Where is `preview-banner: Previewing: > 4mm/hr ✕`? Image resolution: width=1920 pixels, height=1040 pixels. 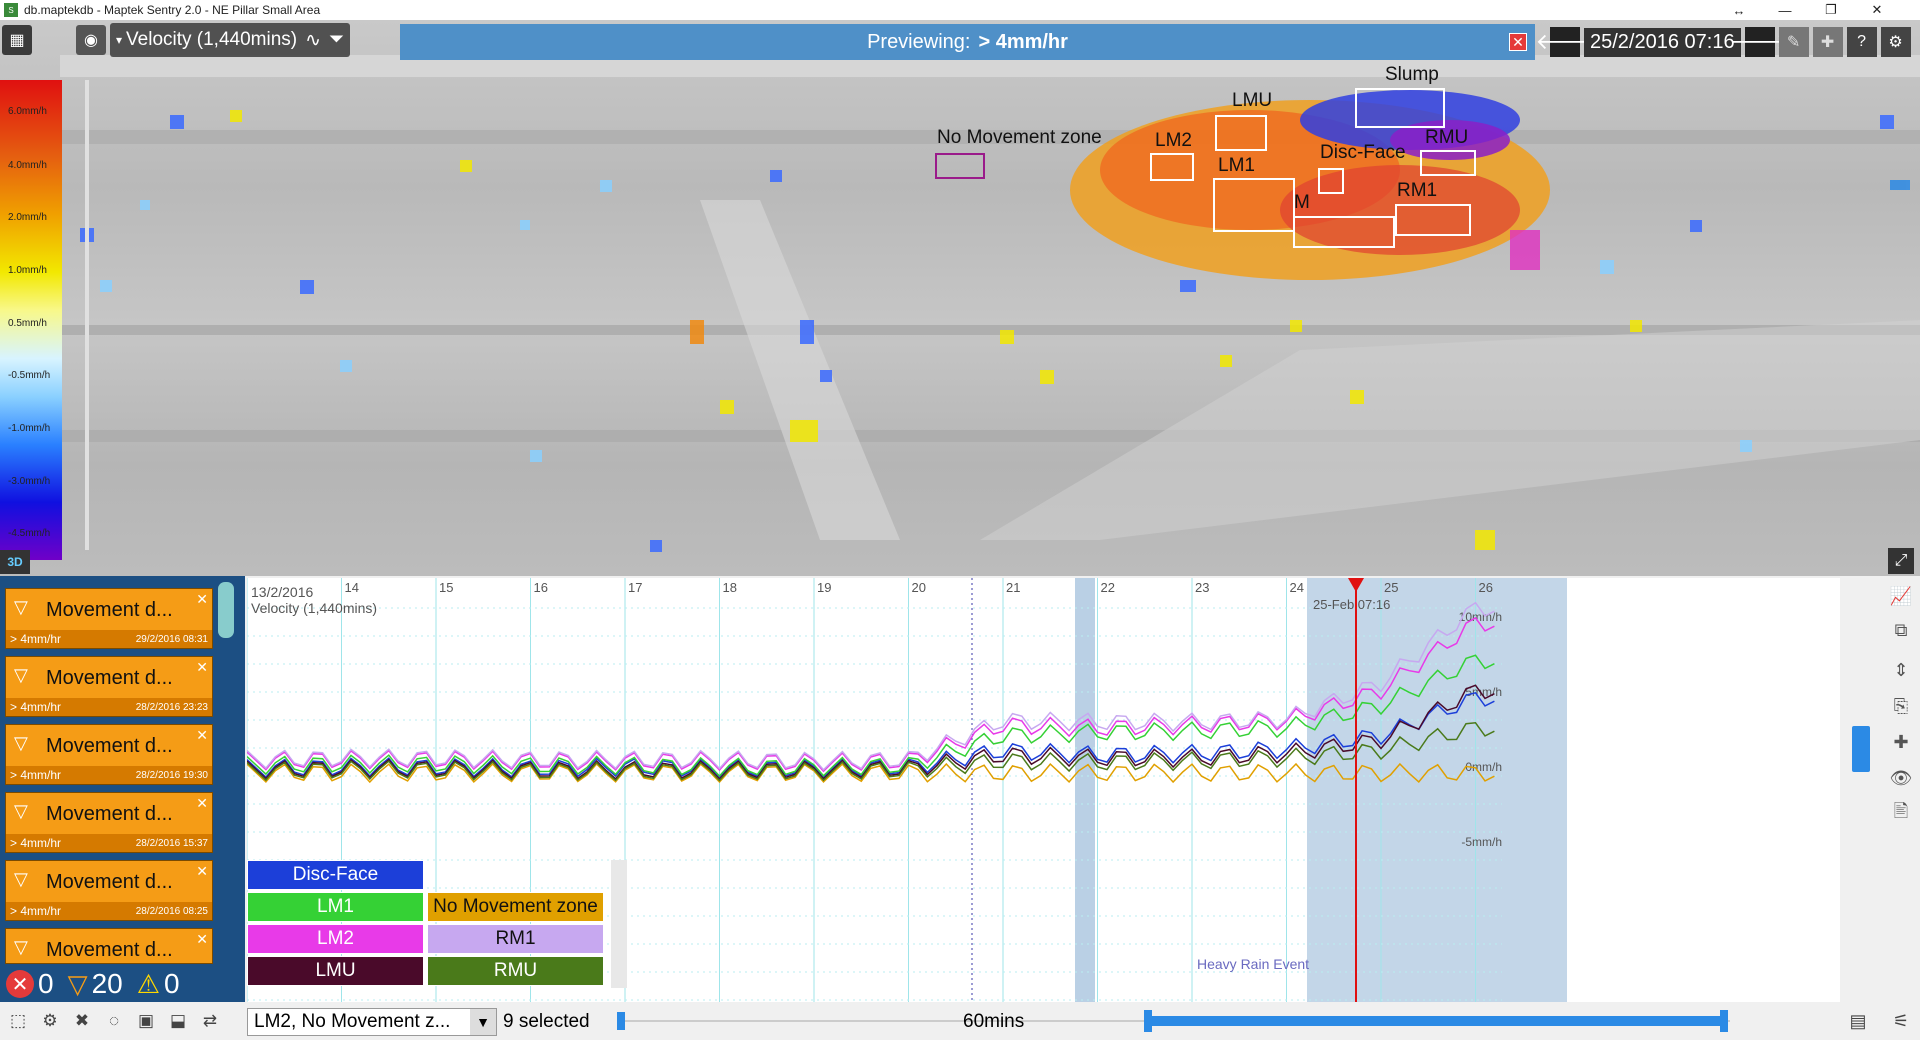
preview-banner: Previewing: > 4mm/hr ✕ is located at coordinates (967, 42).